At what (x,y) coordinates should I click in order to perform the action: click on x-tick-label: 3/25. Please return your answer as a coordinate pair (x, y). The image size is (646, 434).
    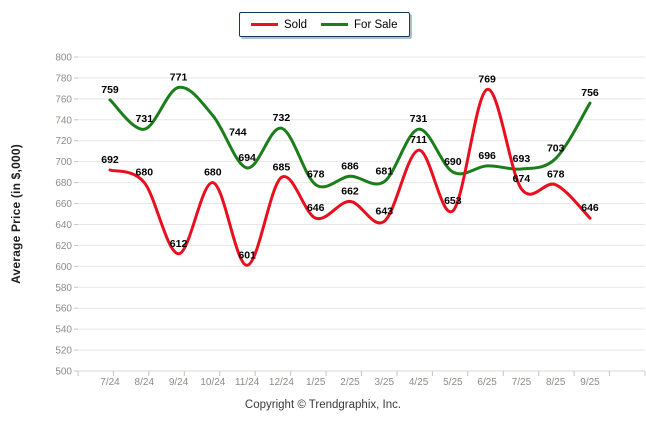
    Looking at the image, I should click on (385, 382).